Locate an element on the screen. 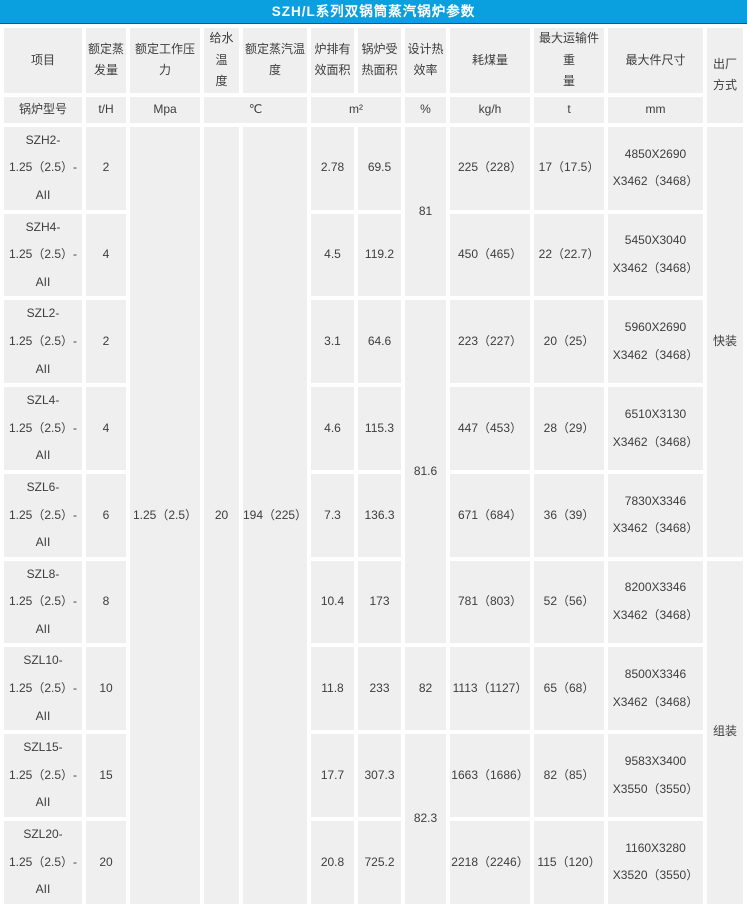 This screenshot has width=747, height=908. unit-temperature: ℃ is located at coordinates (255, 109).